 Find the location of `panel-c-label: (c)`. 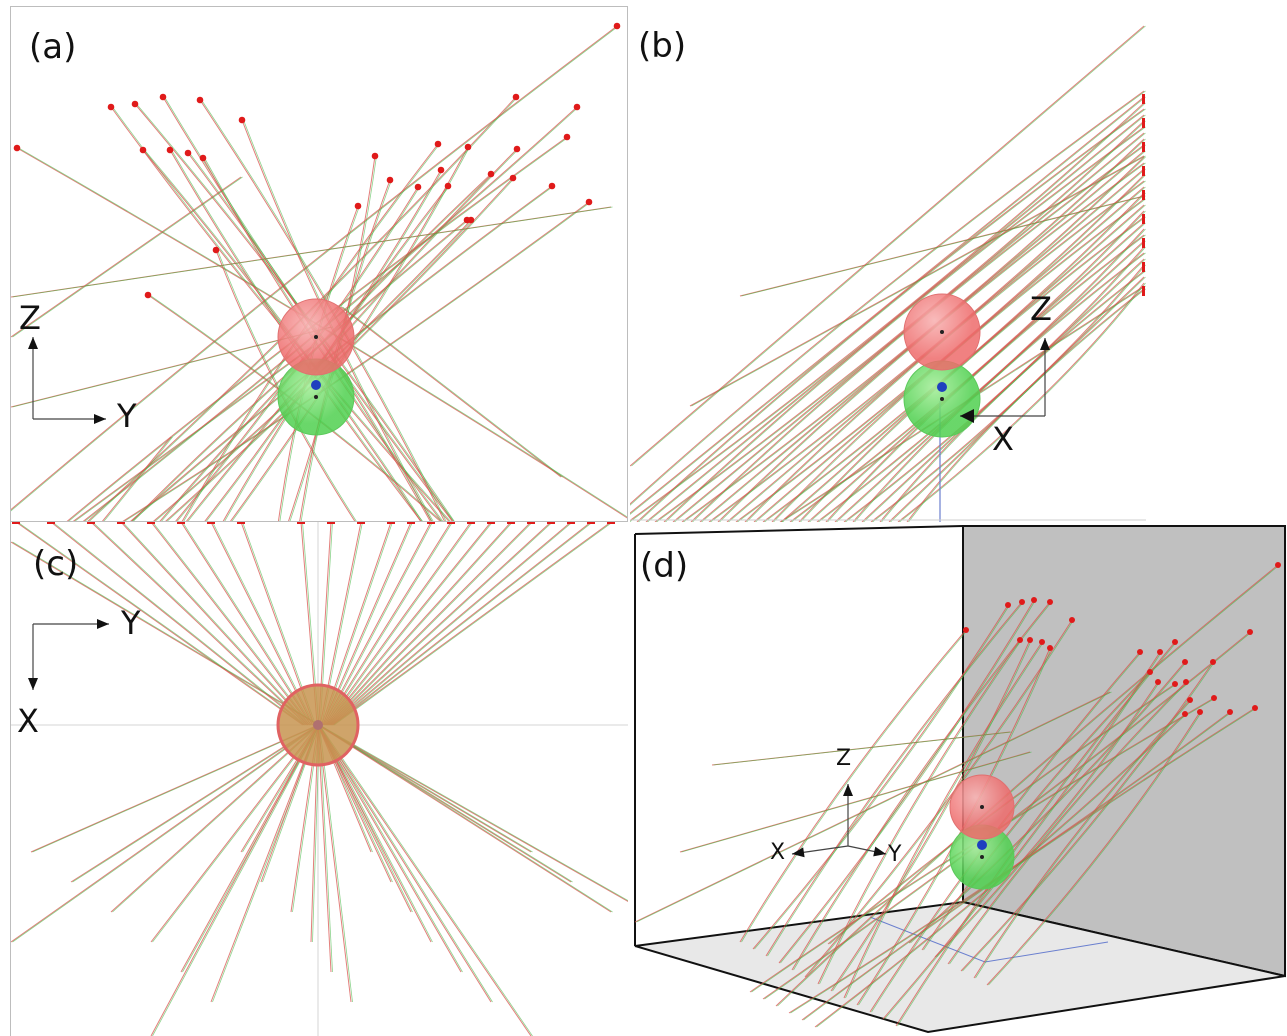

panel-c-label: (c) is located at coordinates (56, 564).